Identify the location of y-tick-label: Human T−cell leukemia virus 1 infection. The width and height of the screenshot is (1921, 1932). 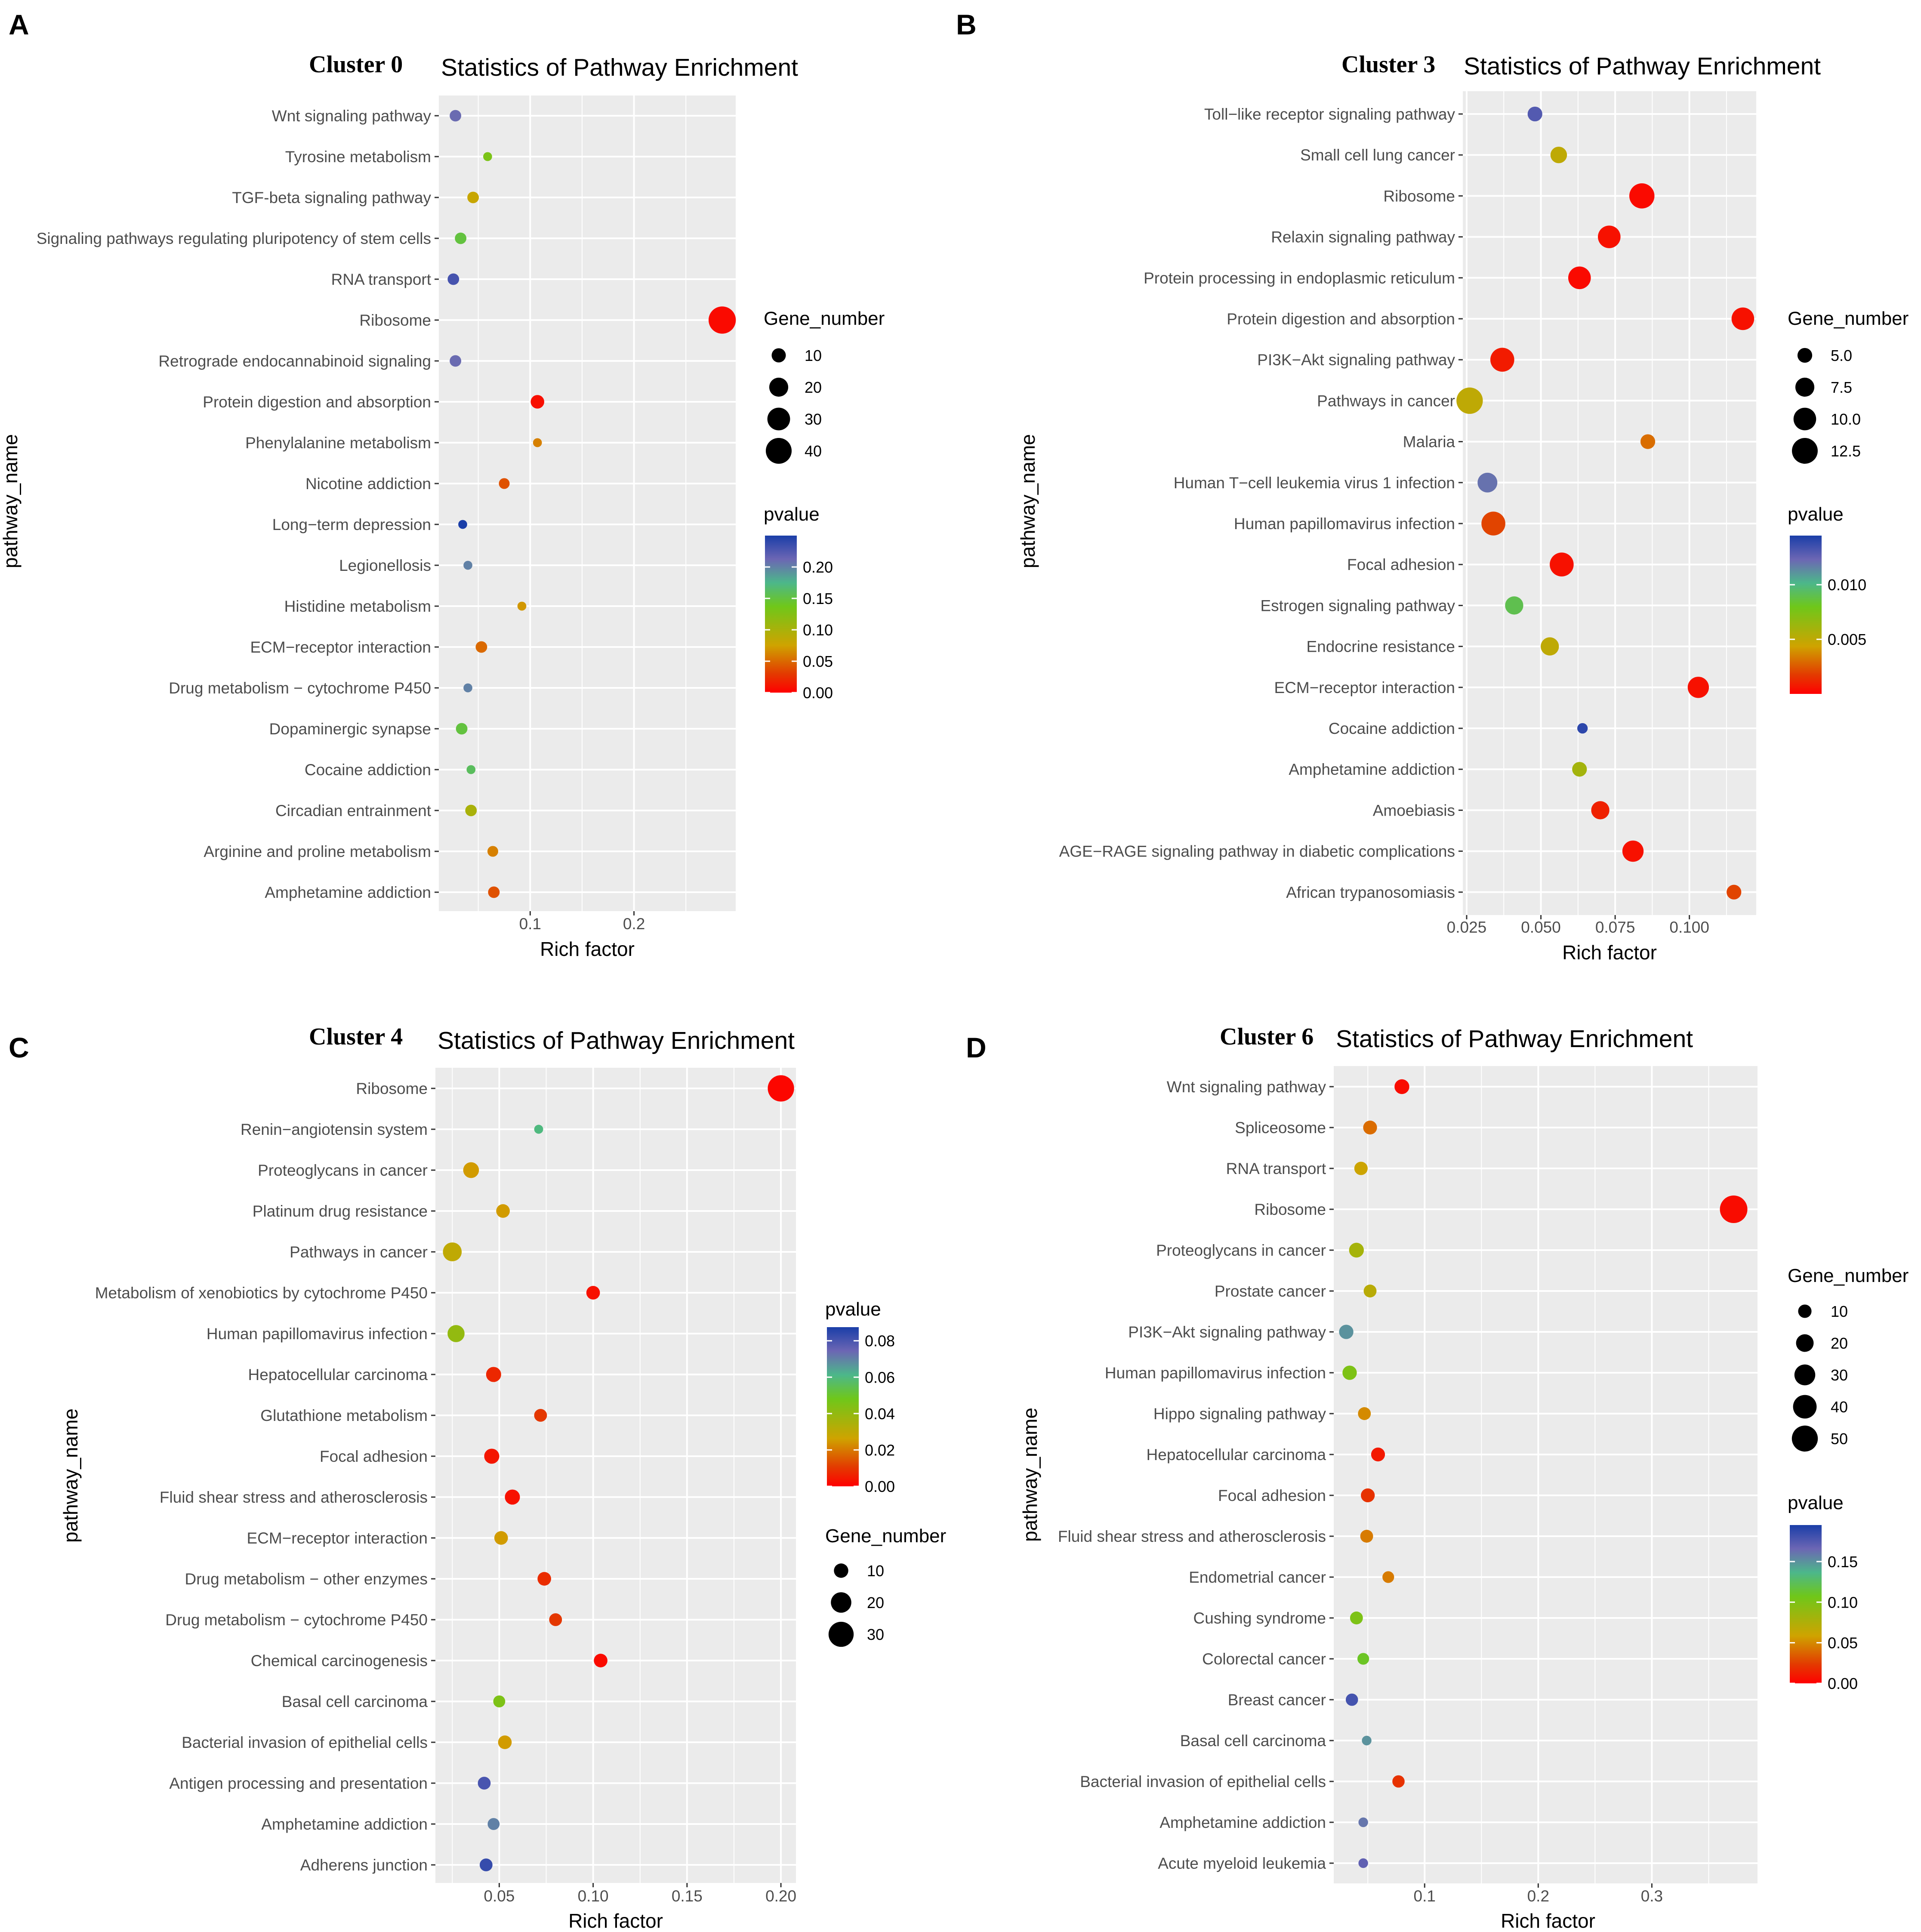
(1314, 483).